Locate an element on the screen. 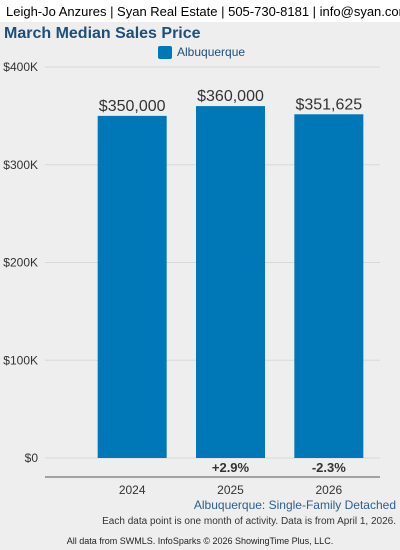 This screenshot has height=550, width=400. x-tick-label: 2024 is located at coordinates (132, 490).